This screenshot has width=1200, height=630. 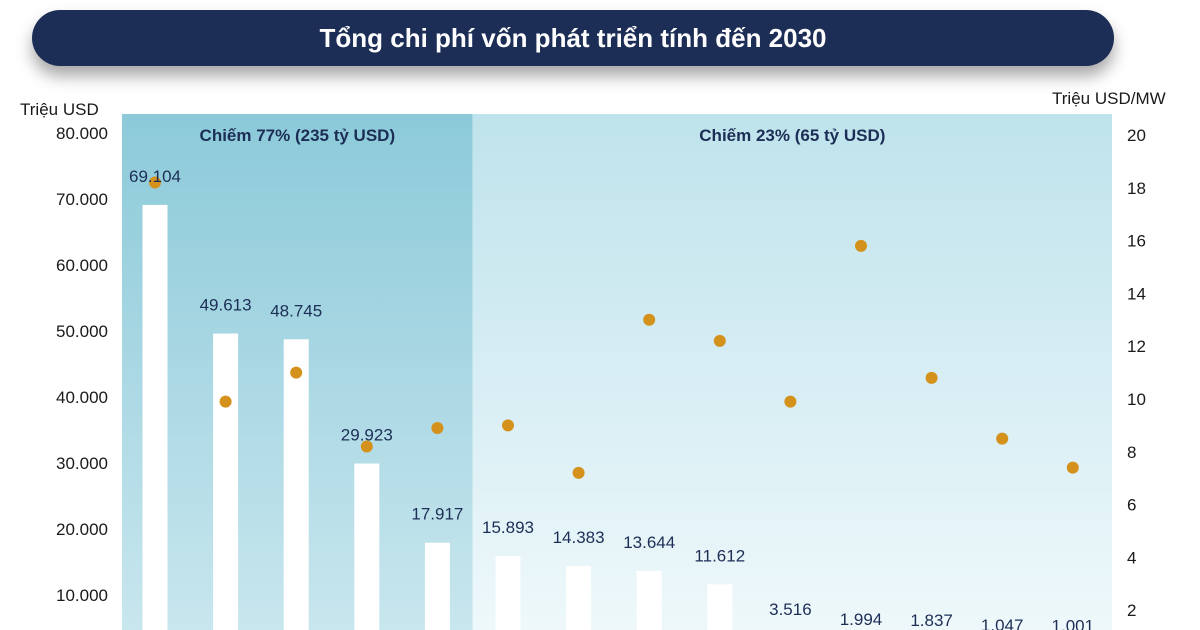 I want to click on bar-value-label-9: 11.612, so click(x=719, y=555).